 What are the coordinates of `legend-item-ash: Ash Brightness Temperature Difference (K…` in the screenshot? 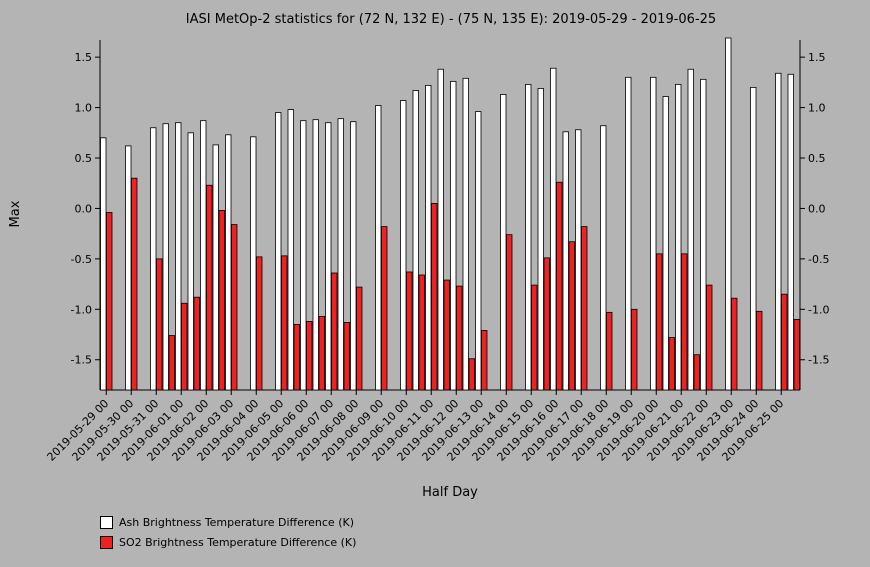 It's located at (228, 522).